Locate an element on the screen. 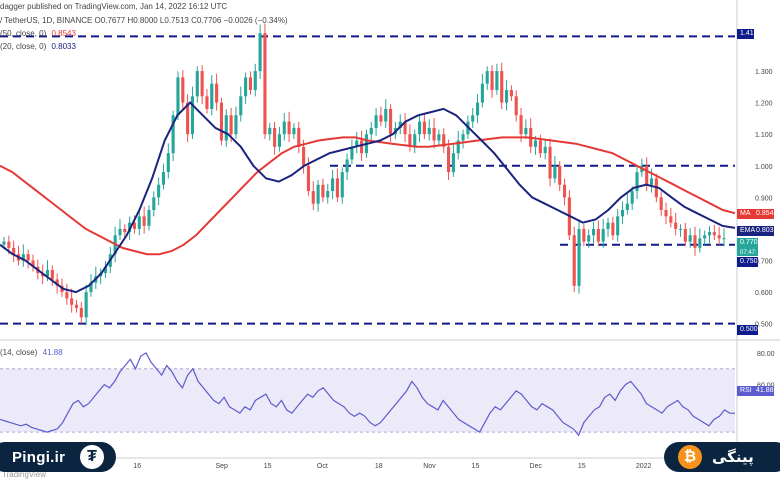 This screenshot has height=480, width=780. rsi-tick-label: 80.00 is located at coordinates (766, 354).